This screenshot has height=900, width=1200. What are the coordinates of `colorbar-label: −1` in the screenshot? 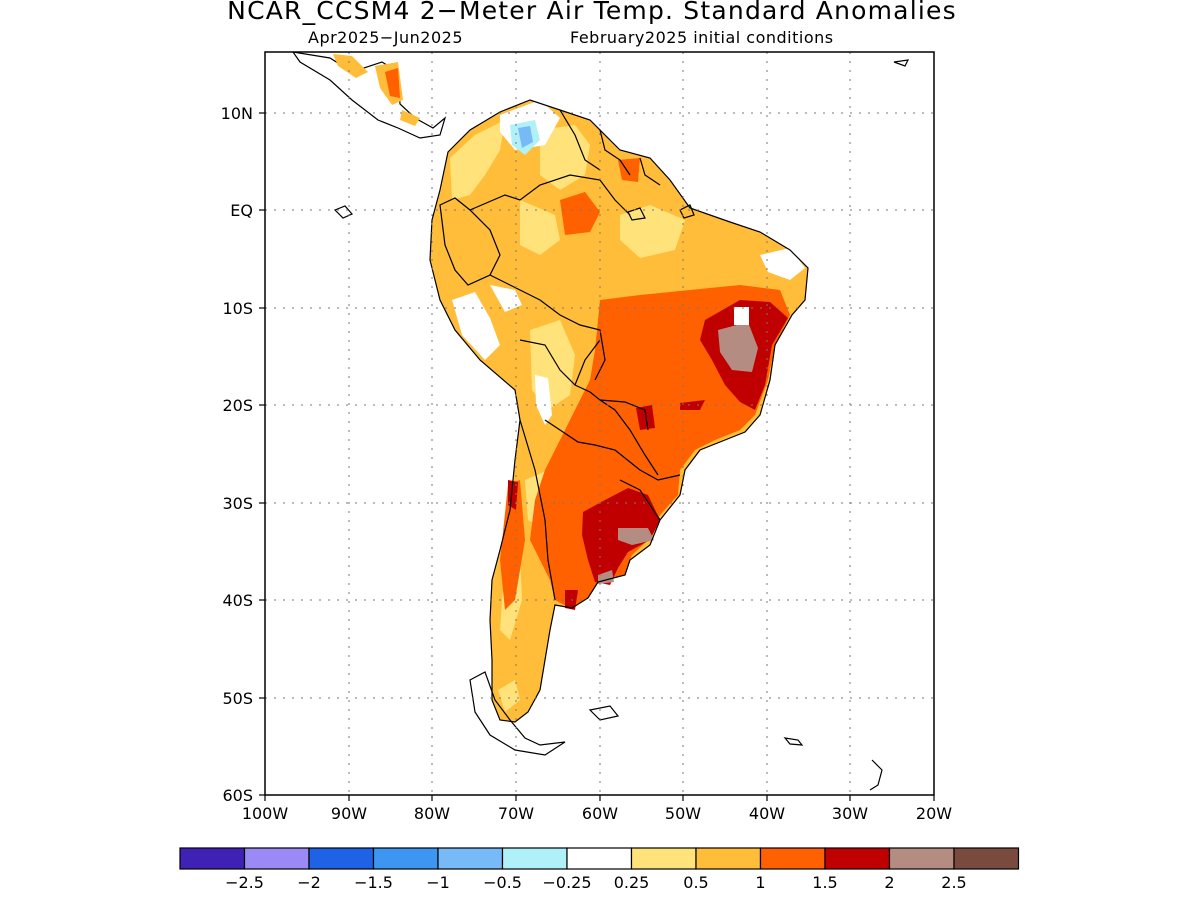 It's located at (438, 882).